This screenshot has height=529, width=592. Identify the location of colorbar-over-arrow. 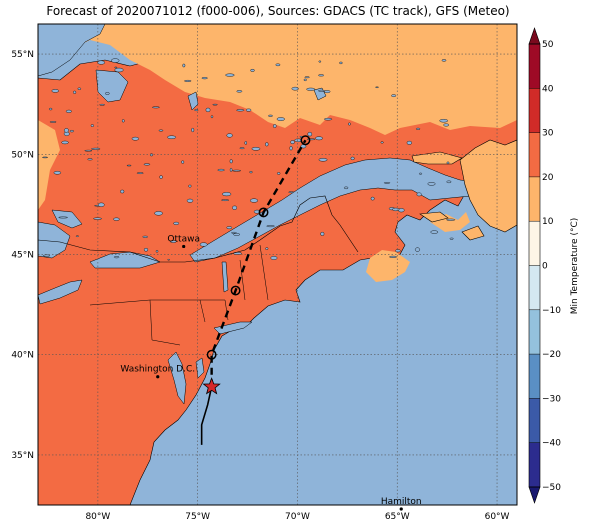
(534, 36).